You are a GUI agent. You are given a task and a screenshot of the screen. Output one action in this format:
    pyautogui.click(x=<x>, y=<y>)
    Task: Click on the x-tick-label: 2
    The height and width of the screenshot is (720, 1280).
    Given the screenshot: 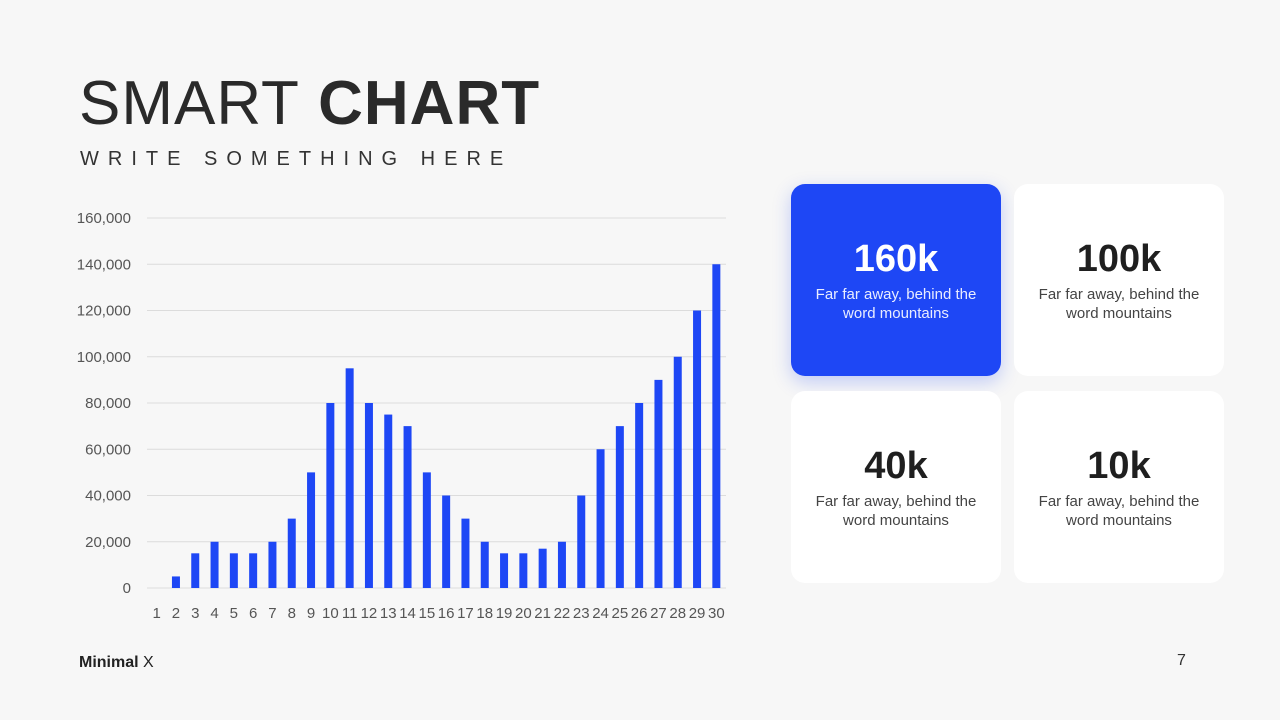 What is the action you would take?
    pyautogui.click(x=176, y=613)
    